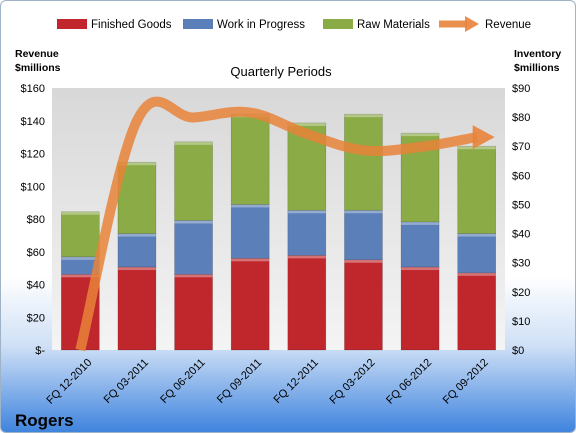 This screenshot has height=433, width=576. Describe the element at coordinates (393, 25) in the screenshot. I see `legend-label-raw-materials: Raw Materials` at that location.